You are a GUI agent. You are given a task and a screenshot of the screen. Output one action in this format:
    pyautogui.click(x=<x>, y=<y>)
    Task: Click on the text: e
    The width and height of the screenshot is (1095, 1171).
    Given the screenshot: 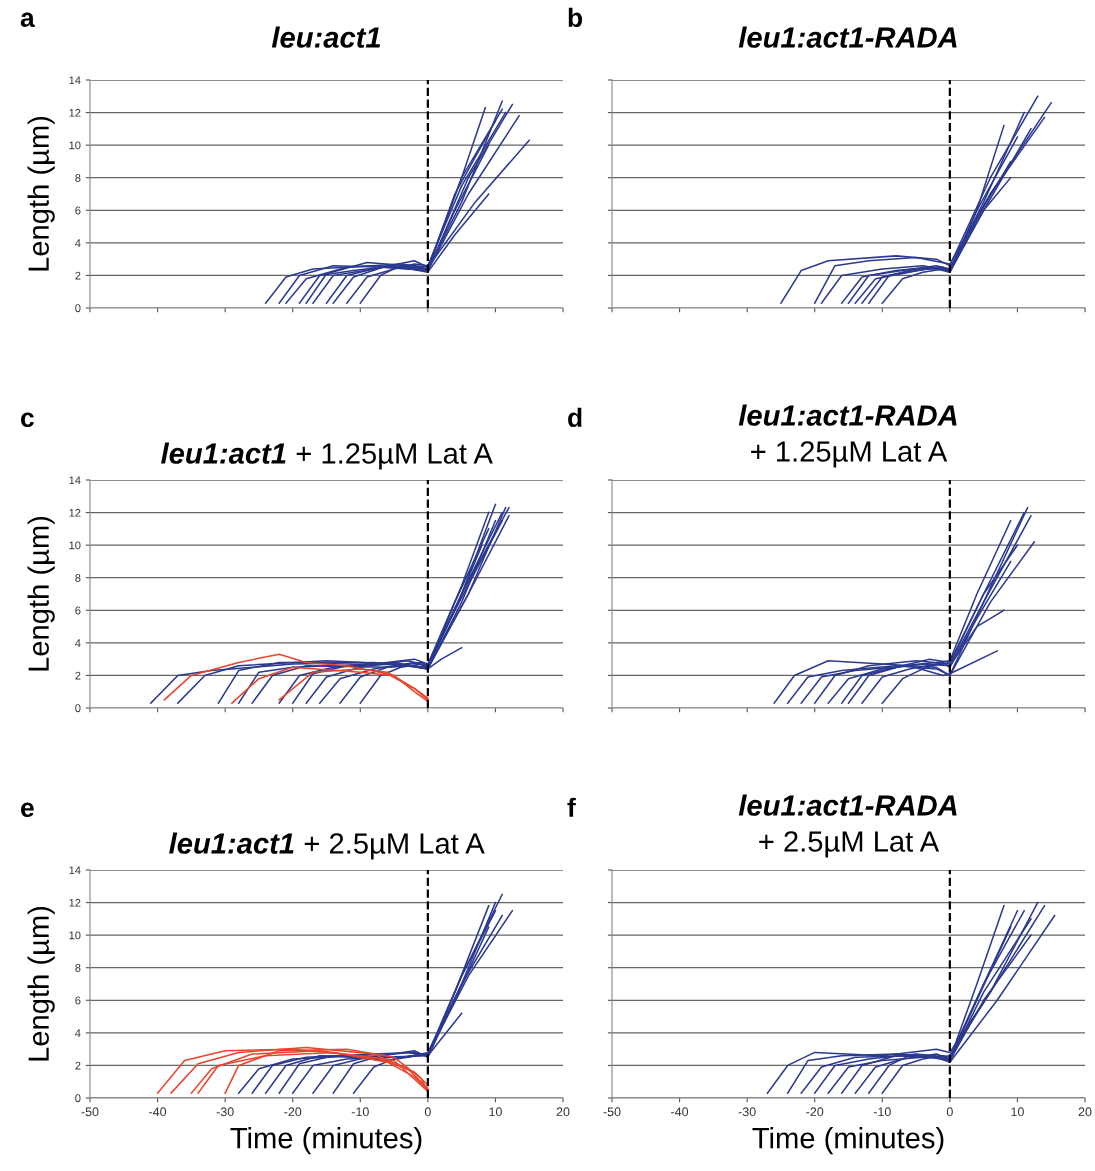 What is the action you would take?
    pyautogui.click(x=27, y=810)
    